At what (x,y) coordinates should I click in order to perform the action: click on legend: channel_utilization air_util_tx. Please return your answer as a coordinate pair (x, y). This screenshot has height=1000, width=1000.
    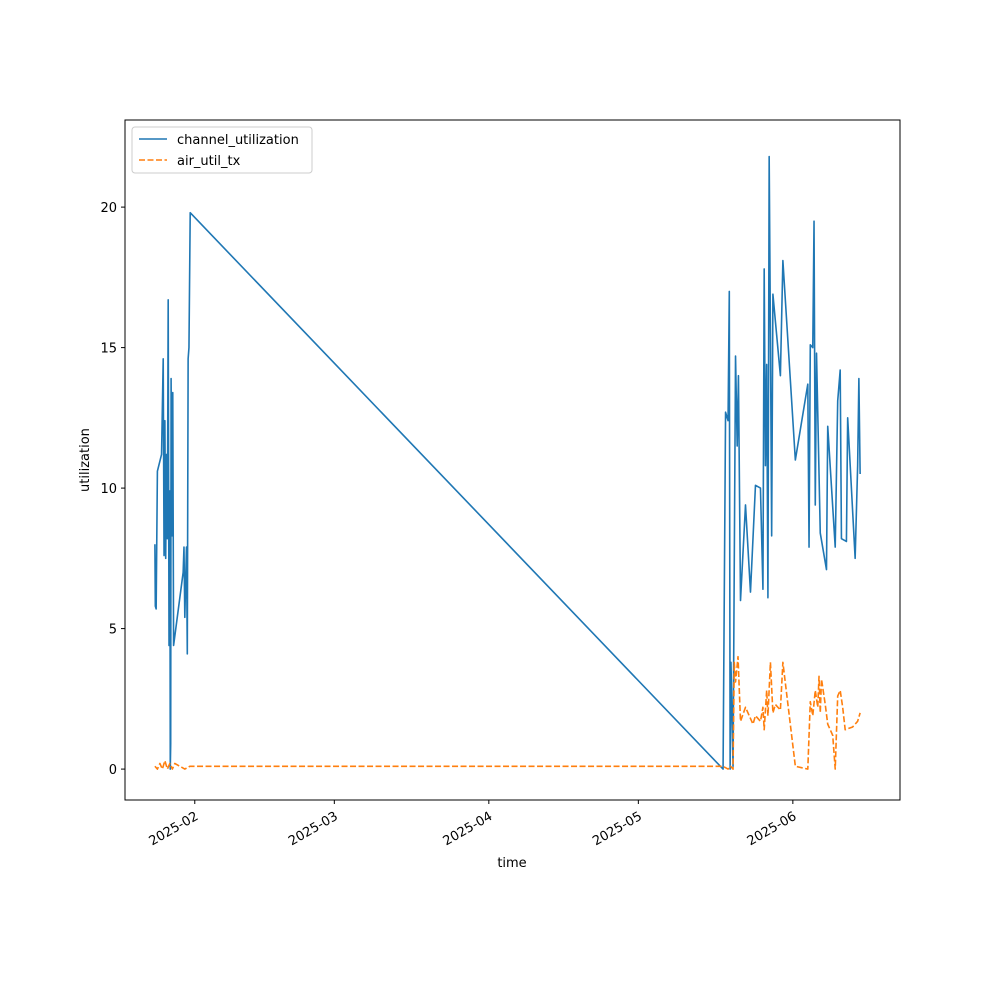
    Looking at the image, I should click on (222, 150).